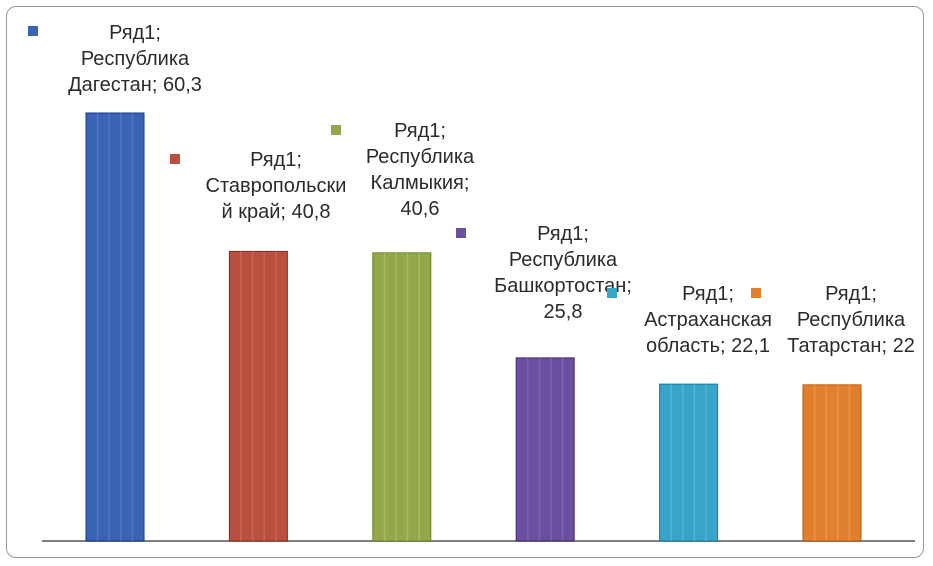  Describe the element at coordinates (563, 286) in the screenshot. I see `data-label-line: Башкортостан;` at that location.